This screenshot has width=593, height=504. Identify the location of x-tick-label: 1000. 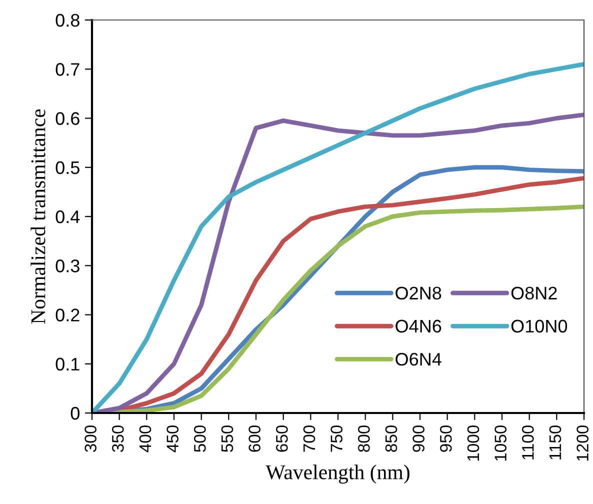
(473, 443).